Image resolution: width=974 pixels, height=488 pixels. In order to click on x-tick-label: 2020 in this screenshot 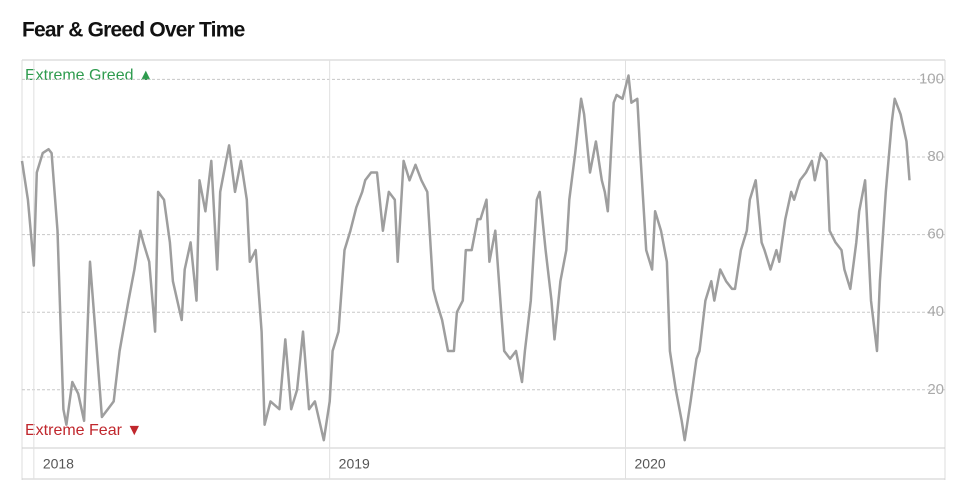, I will do `click(650, 464)`.